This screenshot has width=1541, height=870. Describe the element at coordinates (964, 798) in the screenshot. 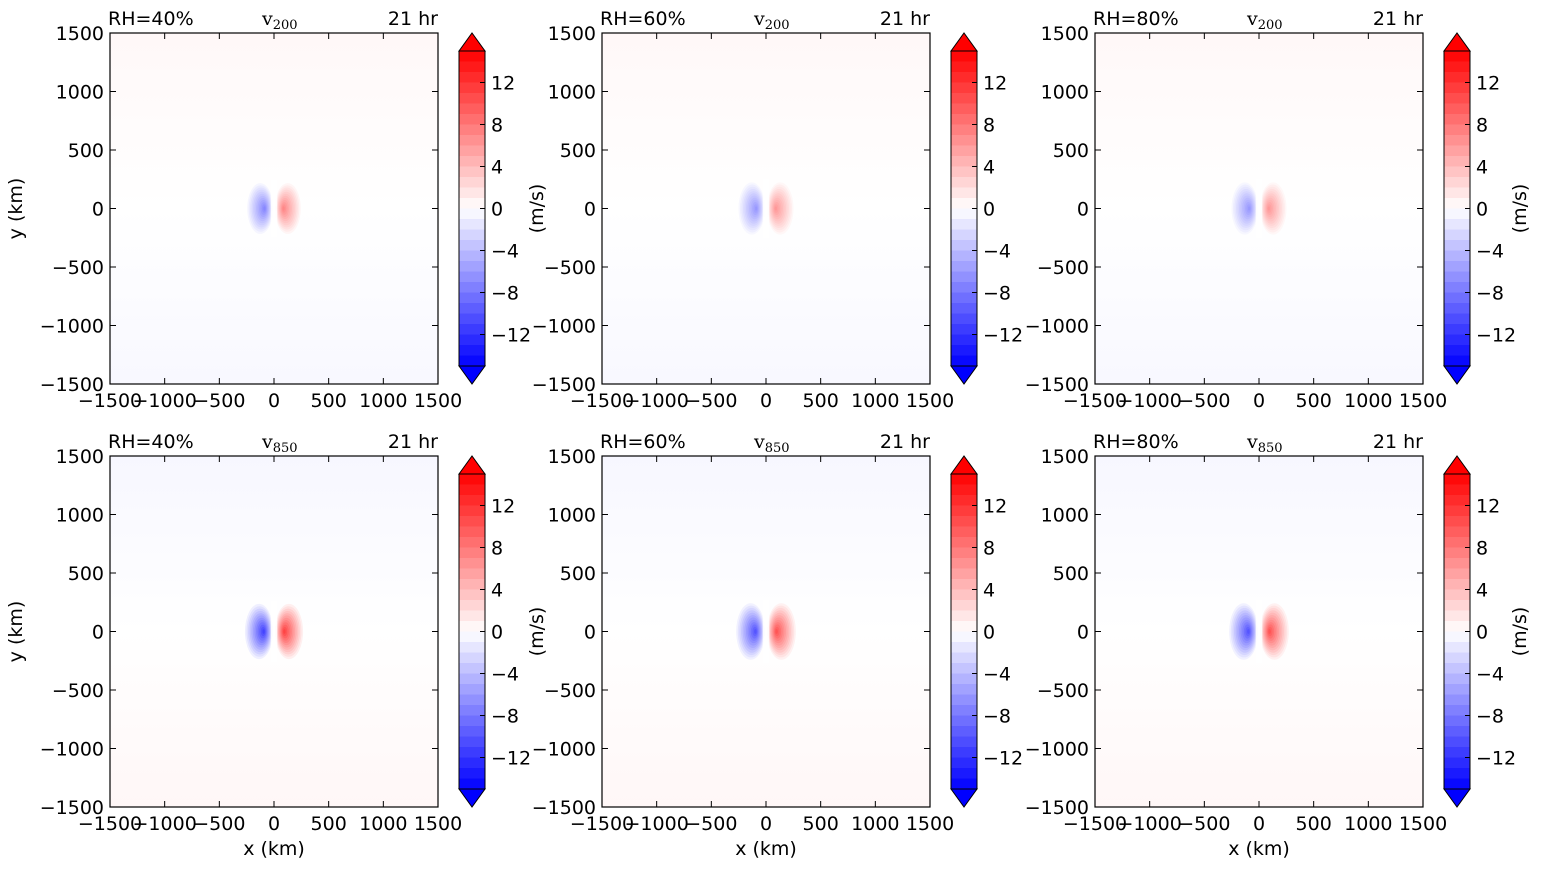

I see `colorbar-extend-min` at that location.